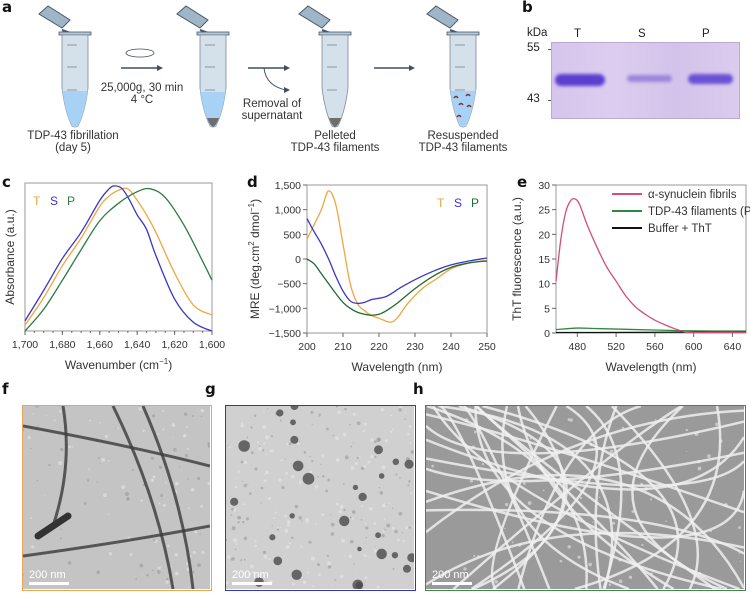  Describe the element at coordinates (7, 8) in the screenshot. I see `panel-label-a: a` at that location.